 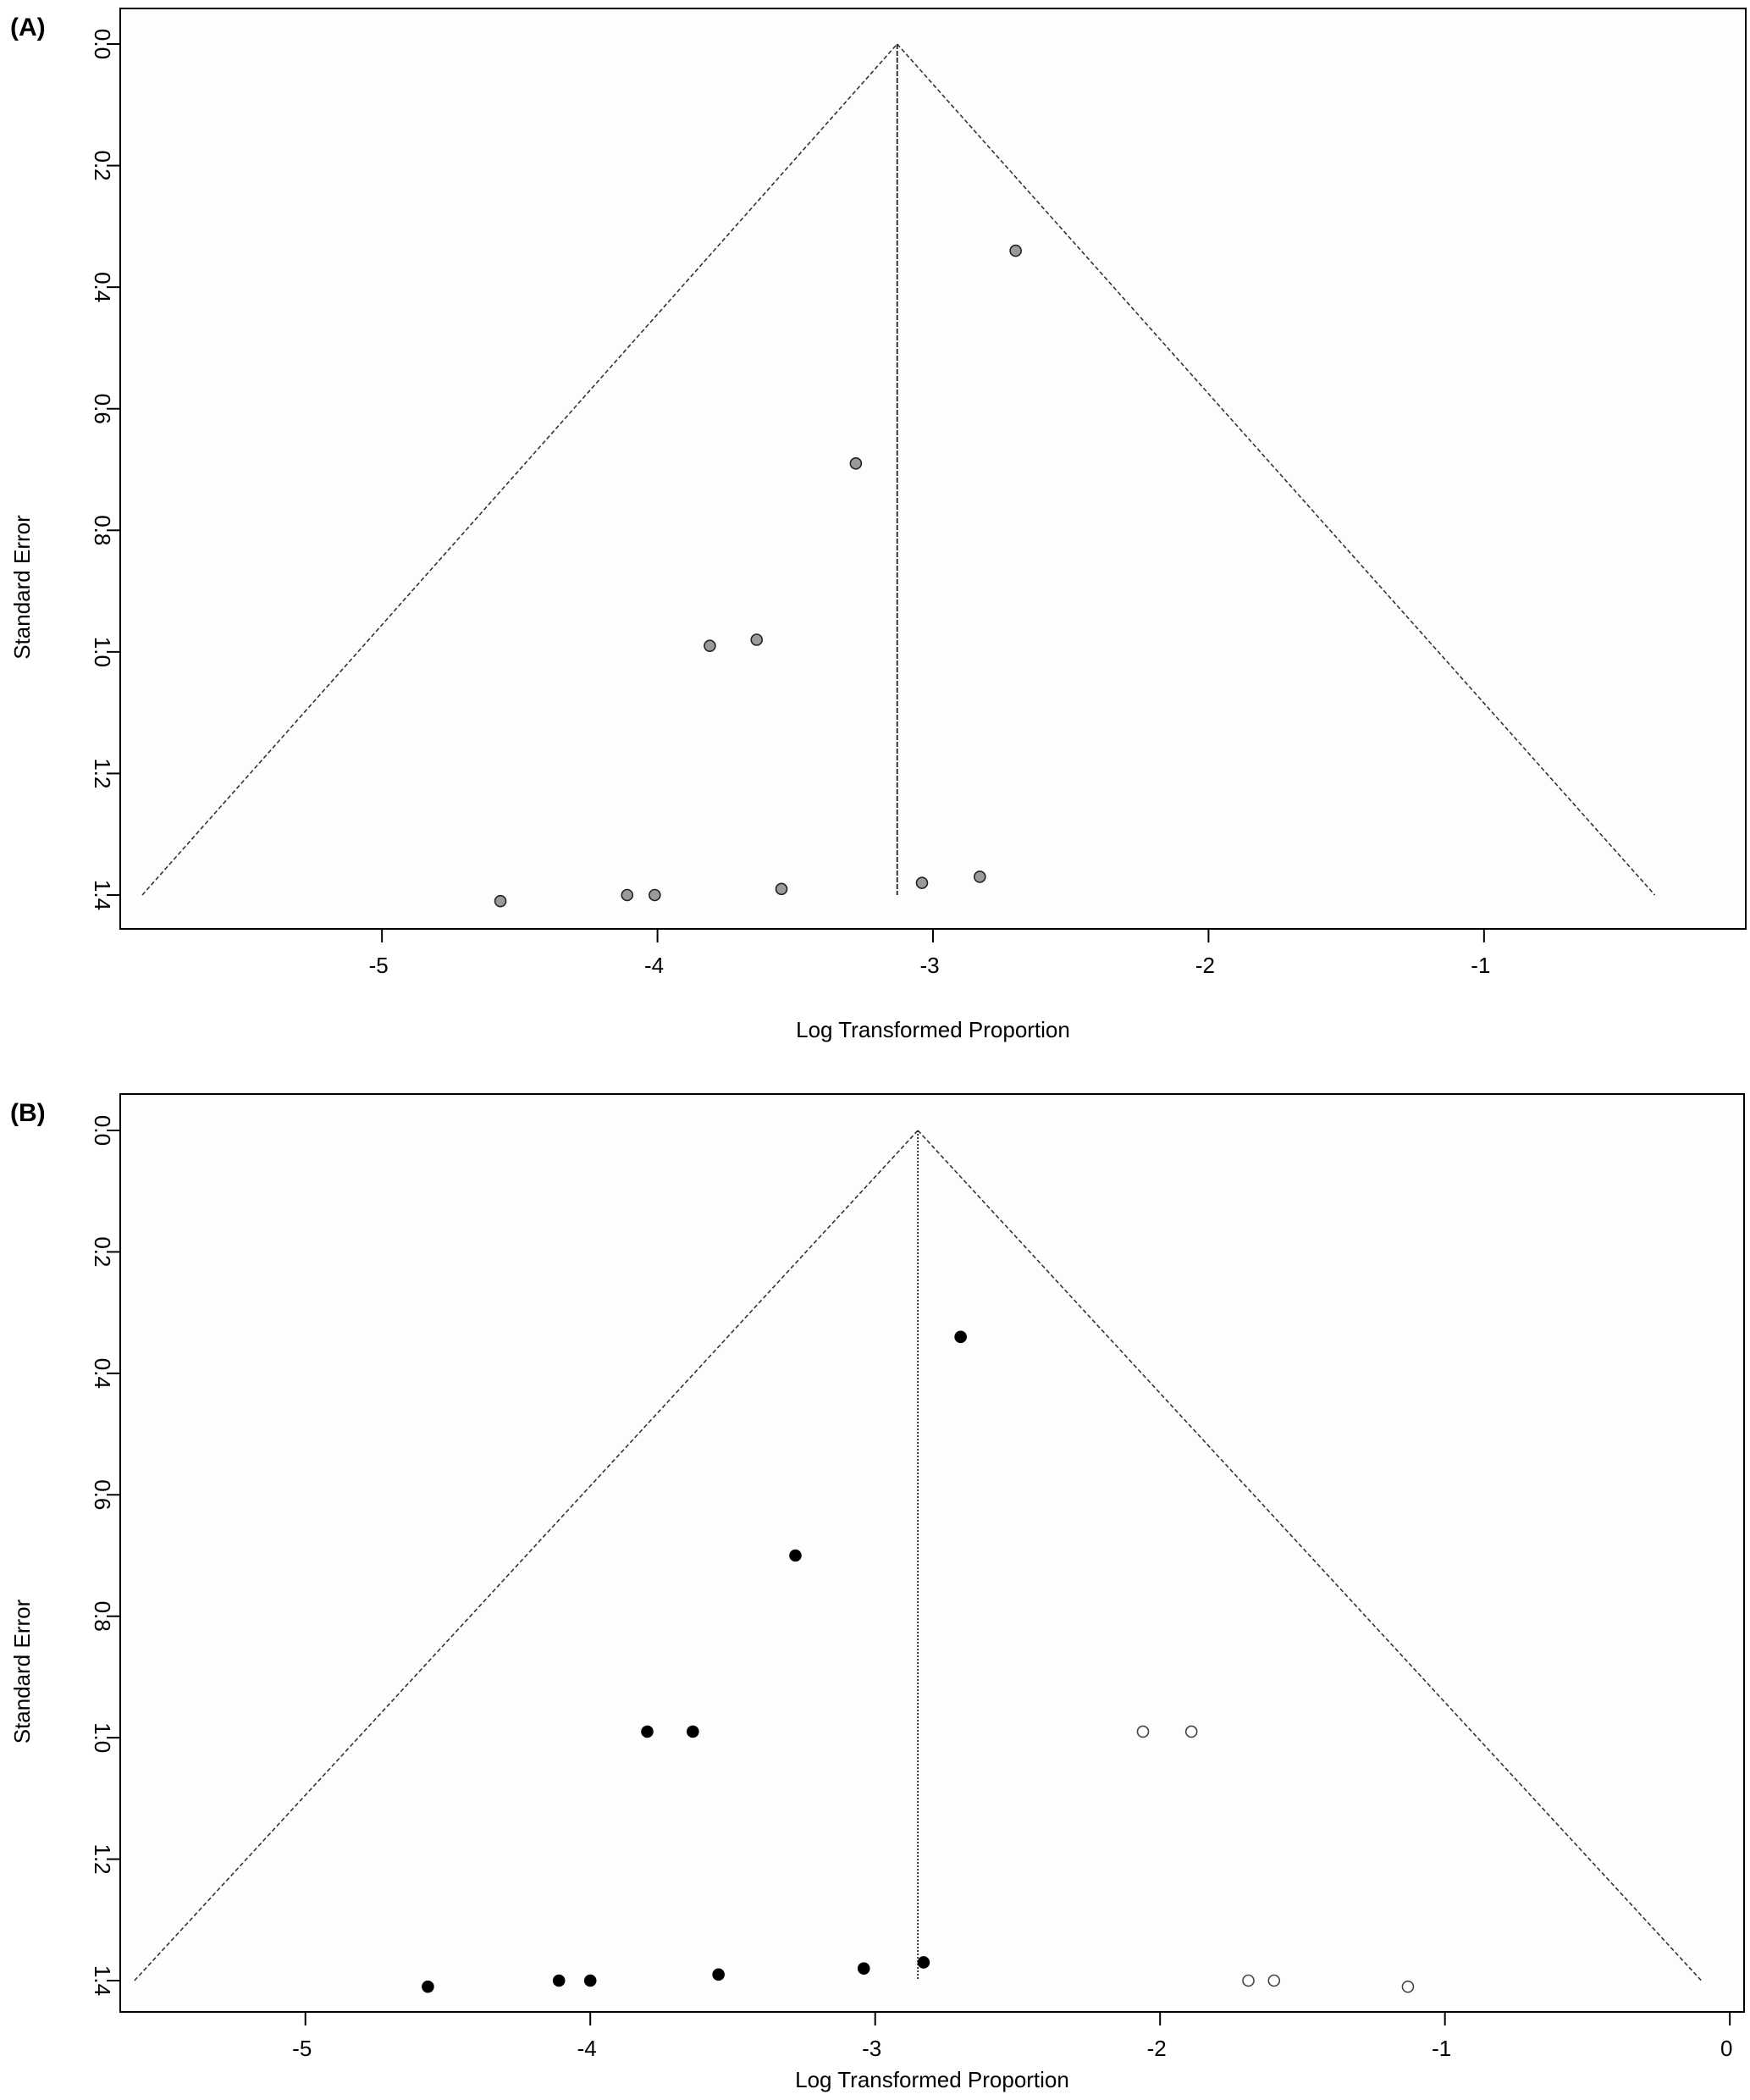 What do you see at coordinates (28, 27) in the screenshot?
I see `panel-label: (A)` at bounding box center [28, 27].